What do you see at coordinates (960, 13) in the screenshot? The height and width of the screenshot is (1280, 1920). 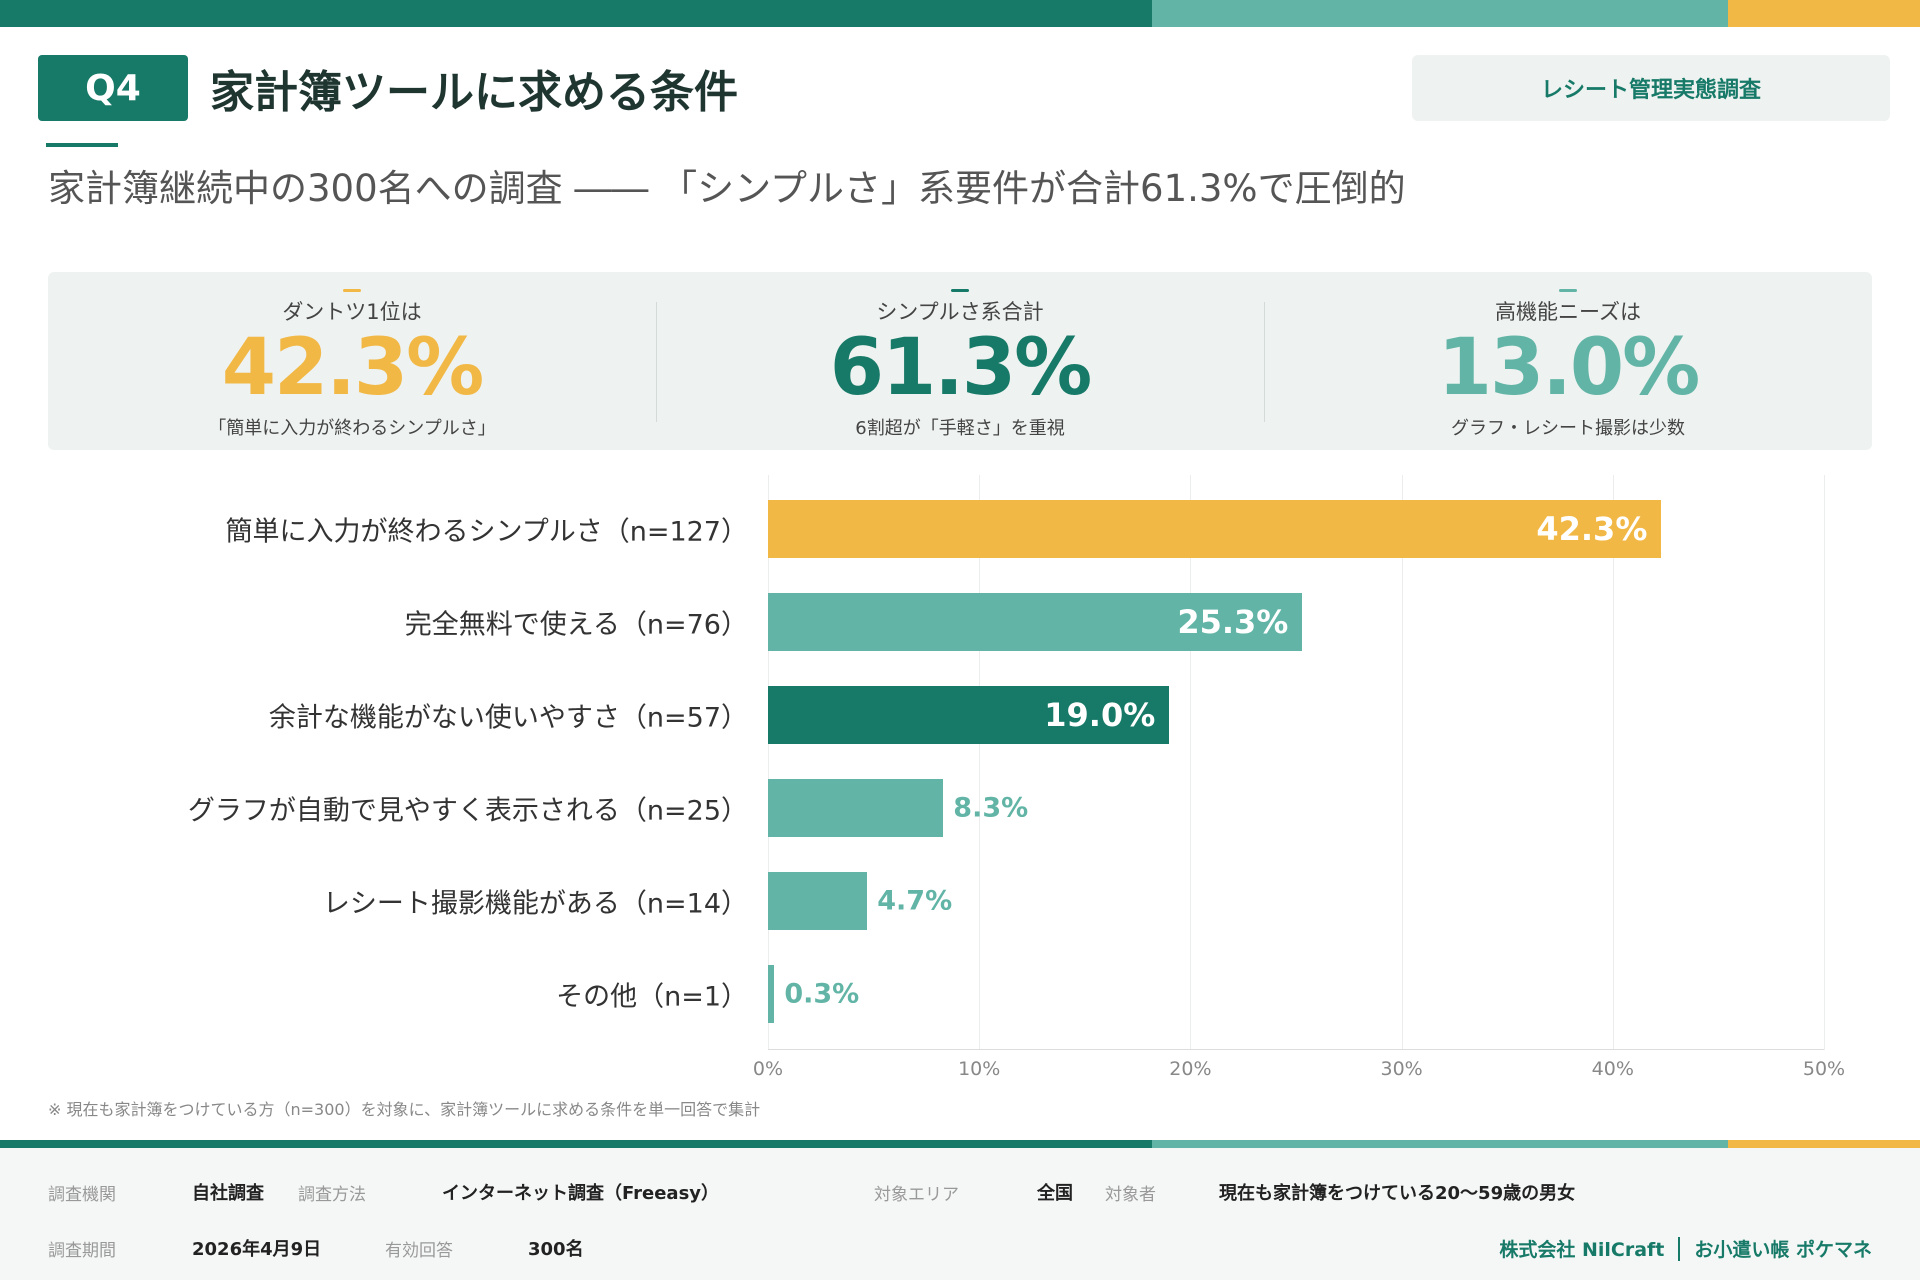 I see `top-color-bar` at bounding box center [960, 13].